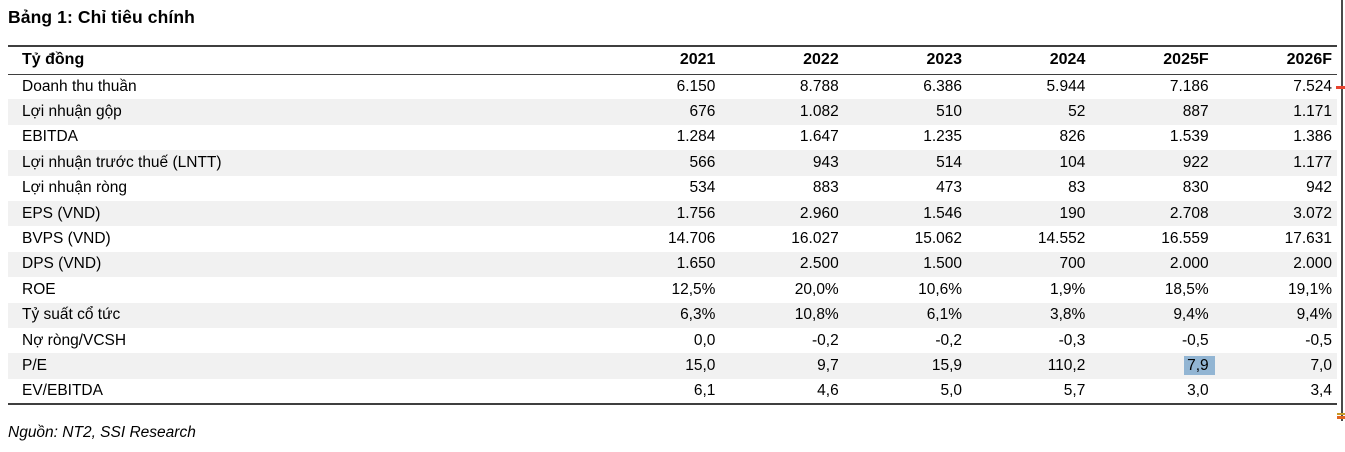 The image size is (1345, 452). What do you see at coordinates (1061, 239) in the screenshot?
I see `cell-value: 14.552` at bounding box center [1061, 239].